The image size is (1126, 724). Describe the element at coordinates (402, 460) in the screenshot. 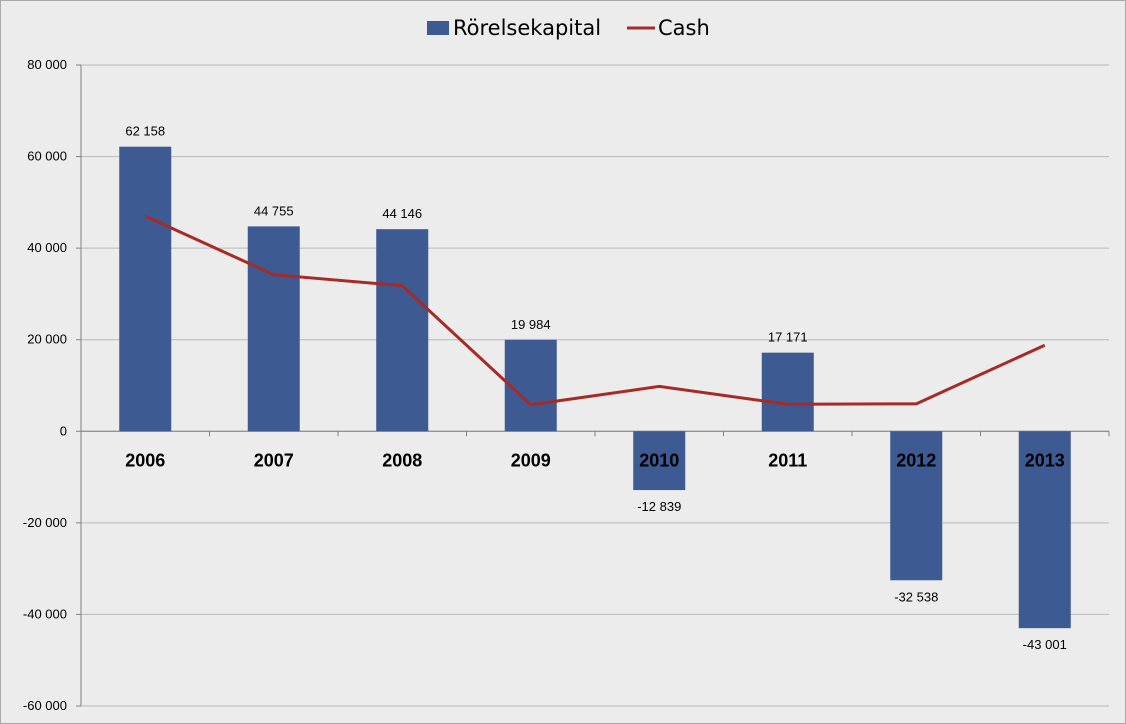

I see `x-tick-label: 2008` at that location.